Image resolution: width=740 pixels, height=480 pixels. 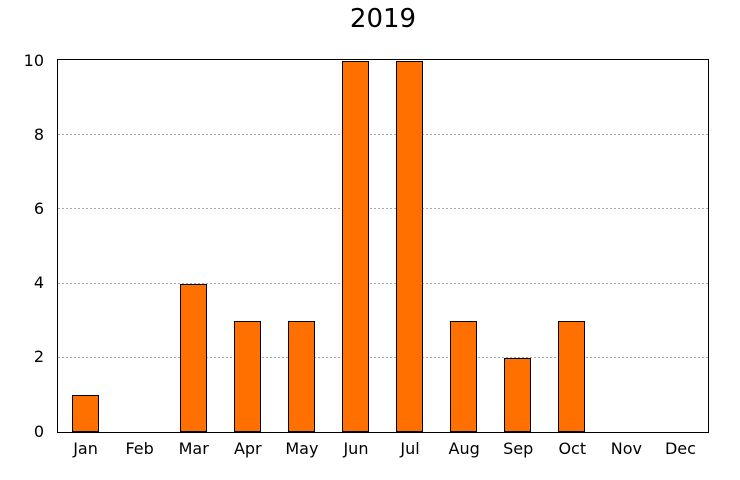 What do you see at coordinates (464, 376) in the screenshot?
I see `bar-aug` at bounding box center [464, 376].